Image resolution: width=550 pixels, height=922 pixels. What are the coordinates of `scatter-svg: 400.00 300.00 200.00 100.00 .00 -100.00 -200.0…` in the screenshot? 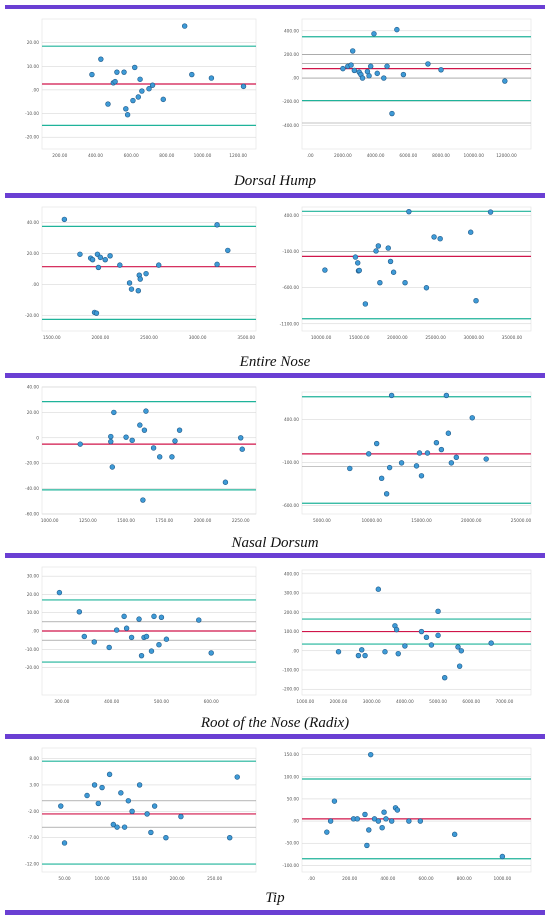 It's located at (407, 637).